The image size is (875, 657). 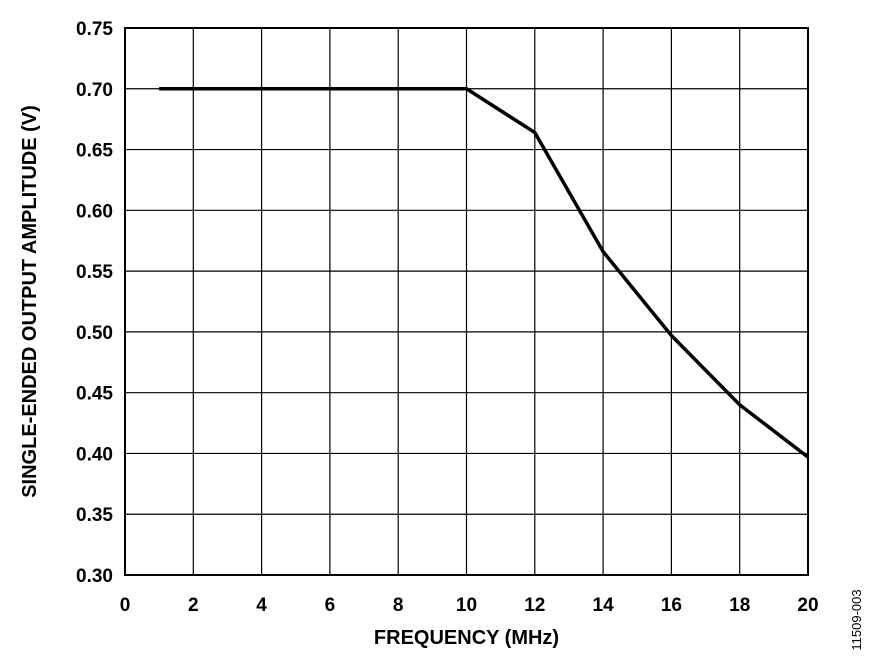 What do you see at coordinates (94, 394) in the screenshot?
I see `y-tick-label: 0.45` at bounding box center [94, 394].